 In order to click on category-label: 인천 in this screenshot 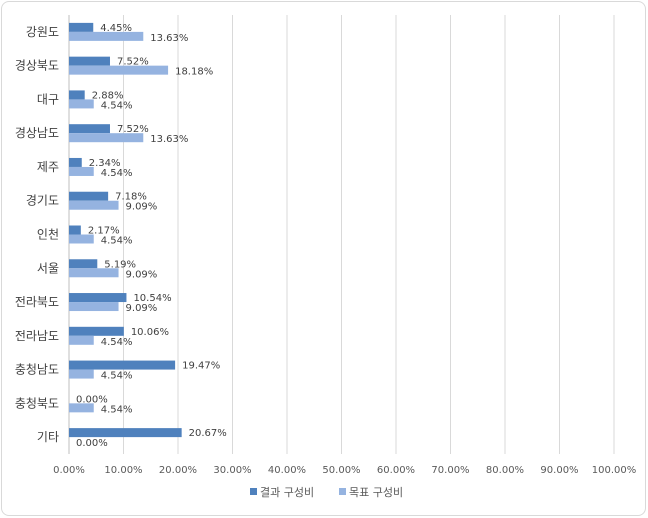, I will do `click(48, 234)`.